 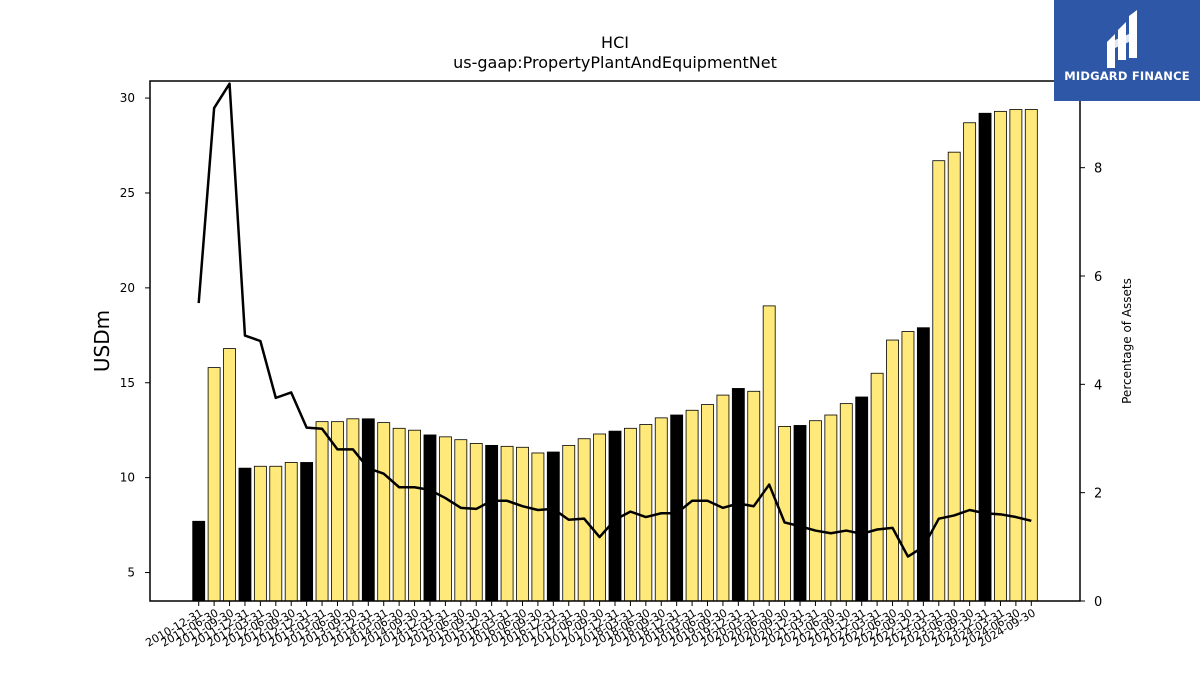 I want to click on logo-text: MIDGARD FINANCE, so click(x=1127, y=76).